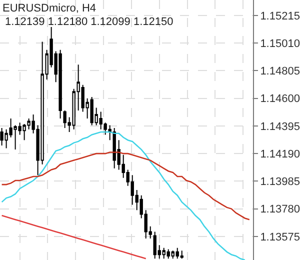 The width and height of the screenshot is (300, 260). What do you see at coordinates (280, 72) in the screenshot?
I see `y-tick-label: 1.14805` at bounding box center [280, 72].